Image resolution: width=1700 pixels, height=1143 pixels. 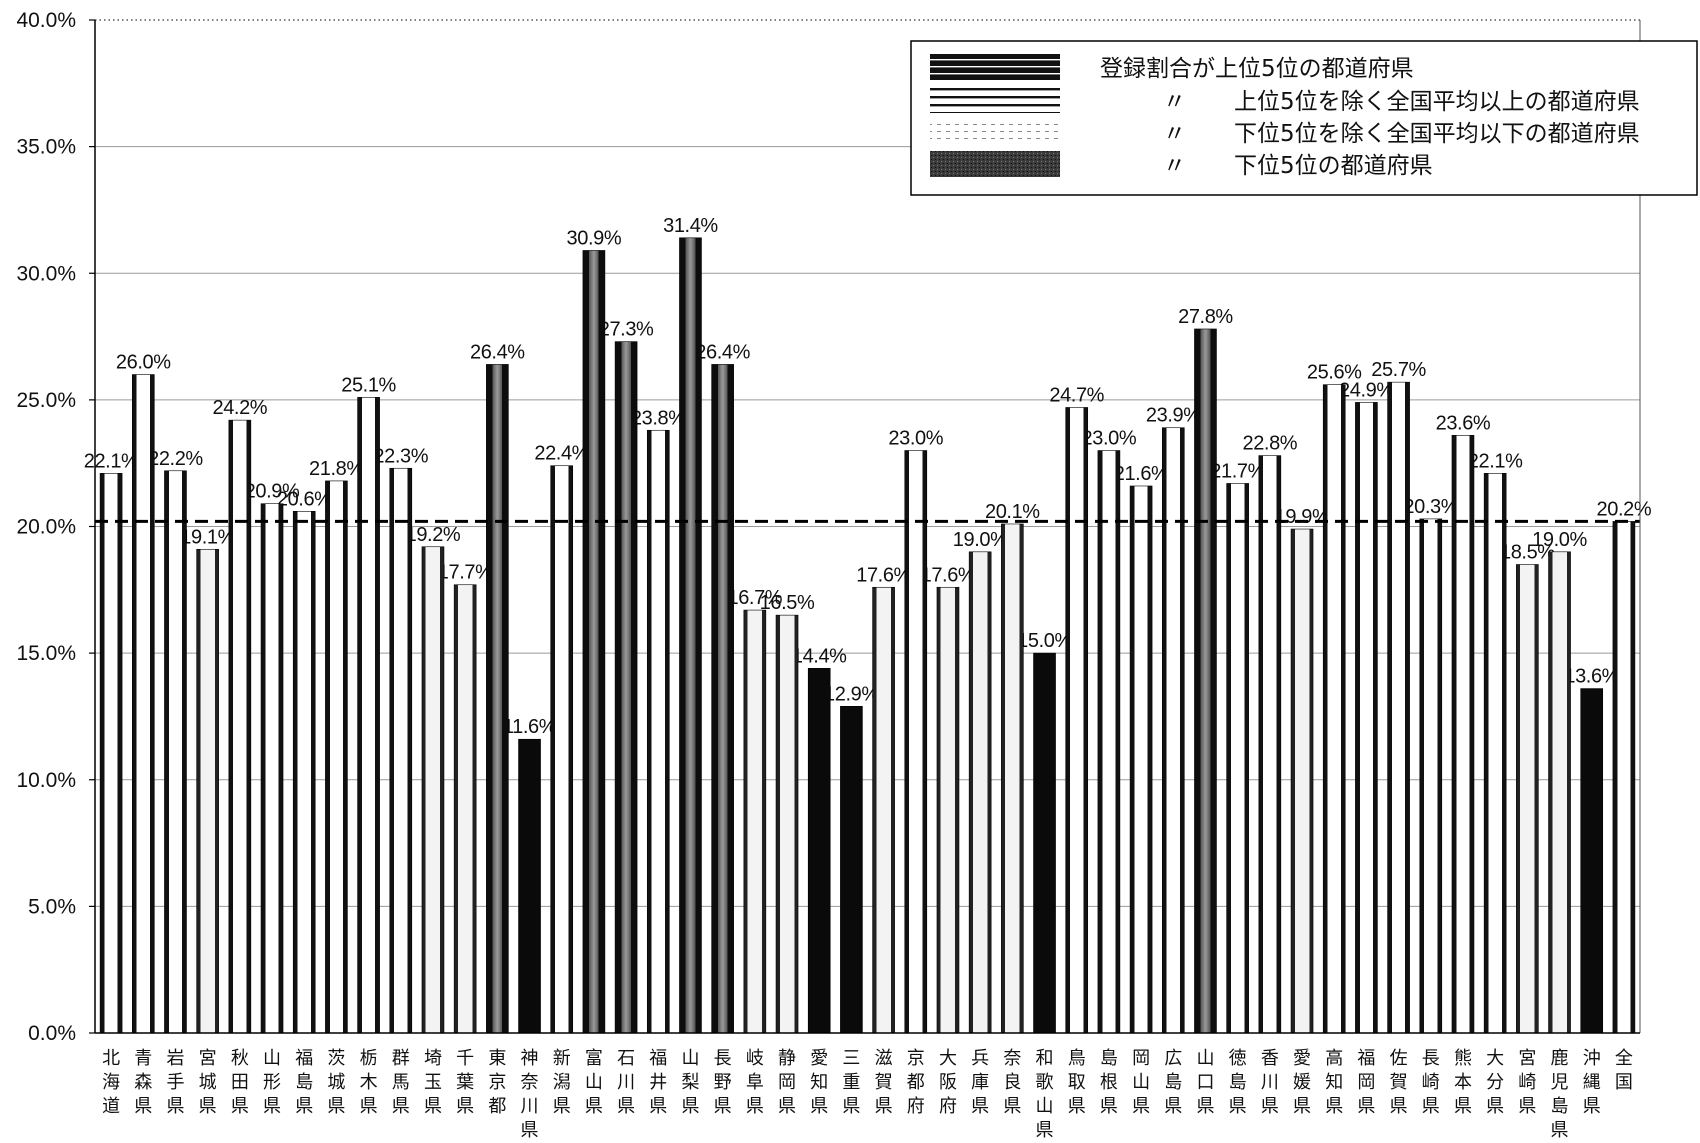 What do you see at coordinates (208, 1058) in the screenshot?
I see `x-tick-char: 宮` at bounding box center [208, 1058].